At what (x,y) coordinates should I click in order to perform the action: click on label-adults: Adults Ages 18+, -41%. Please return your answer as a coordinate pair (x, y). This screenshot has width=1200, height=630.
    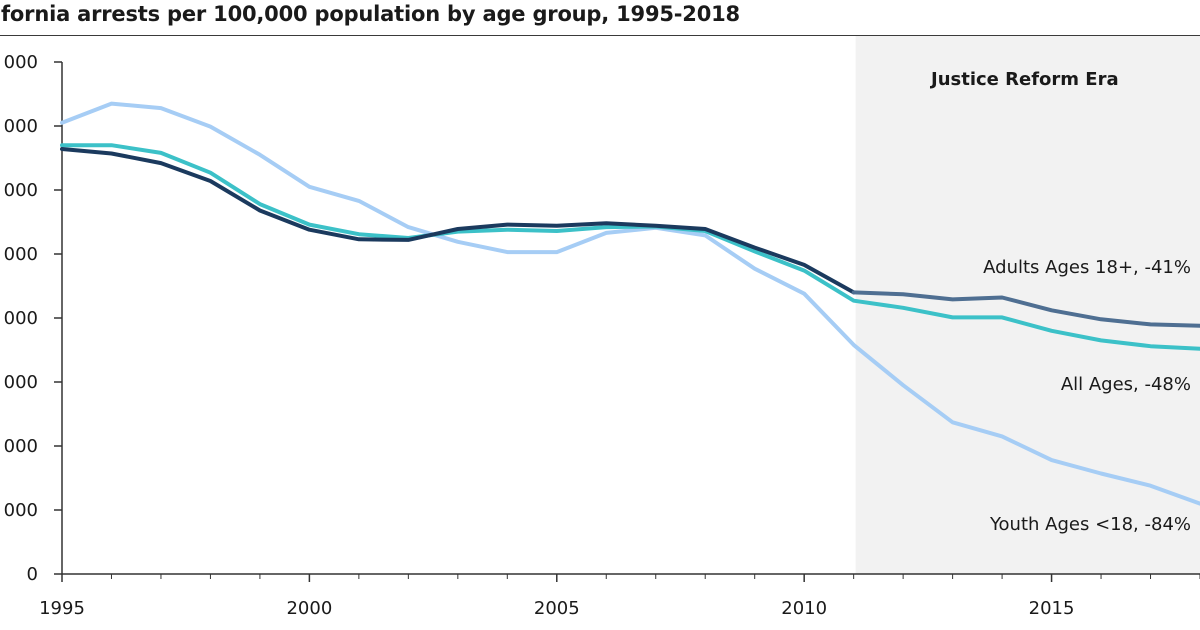
    Looking at the image, I should click on (1087, 267).